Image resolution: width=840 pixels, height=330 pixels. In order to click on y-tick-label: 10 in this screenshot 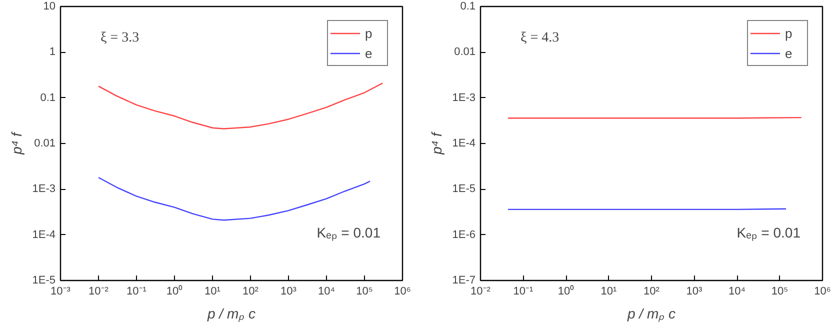, I will do `click(49, 6)`.